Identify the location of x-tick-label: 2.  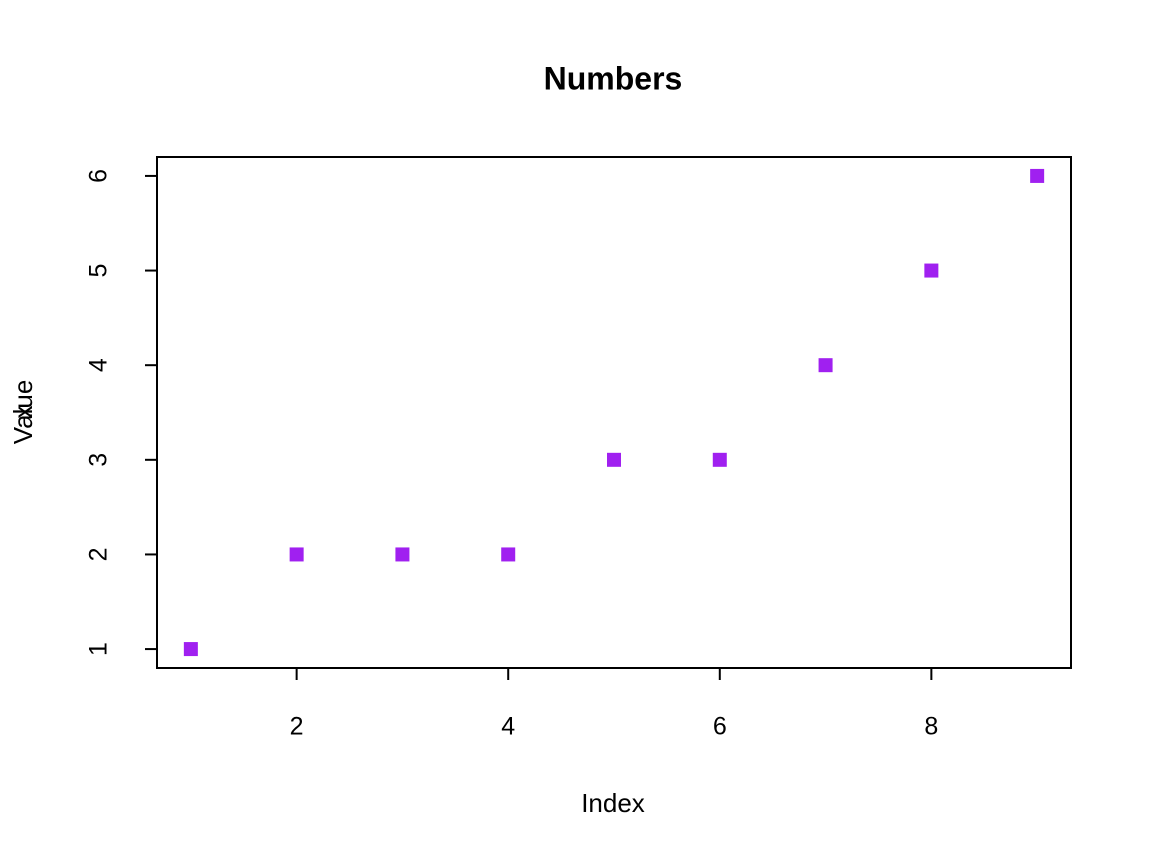
(297, 727).